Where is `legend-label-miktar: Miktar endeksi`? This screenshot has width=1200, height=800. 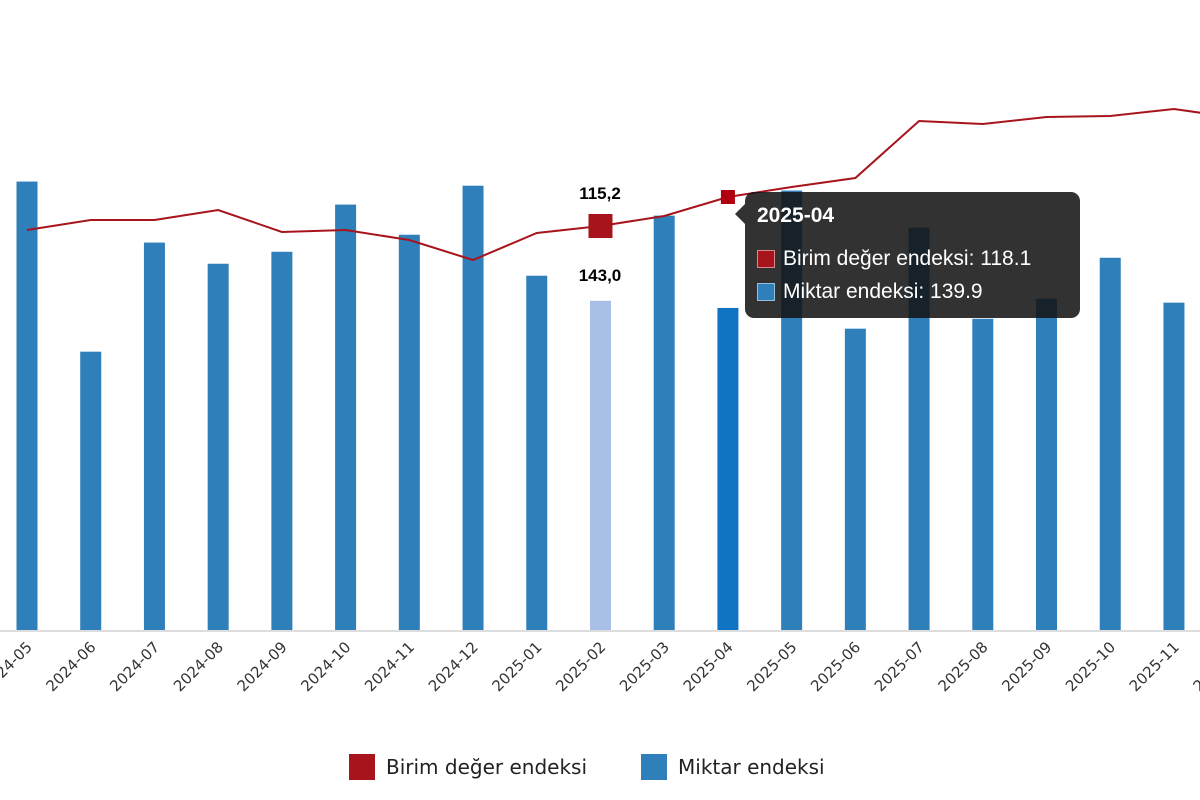 legend-label-miktar: Miktar endeksi is located at coordinates (751, 767).